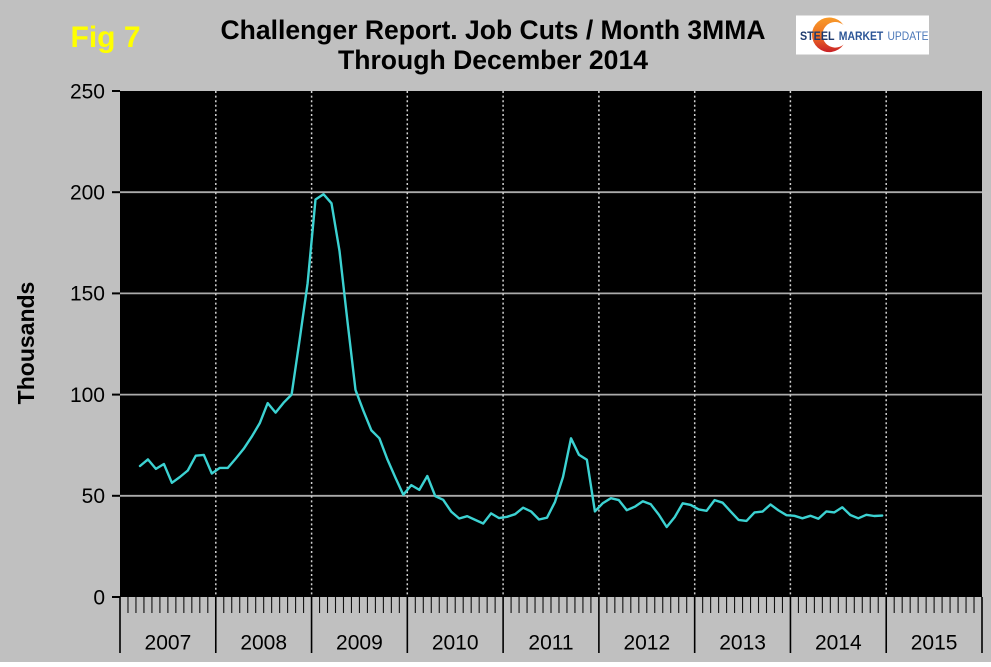 This screenshot has height=667, width=991. What do you see at coordinates (99, 597) in the screenshot?
I see `svg-text: 0` at bounding box center [99, 597].